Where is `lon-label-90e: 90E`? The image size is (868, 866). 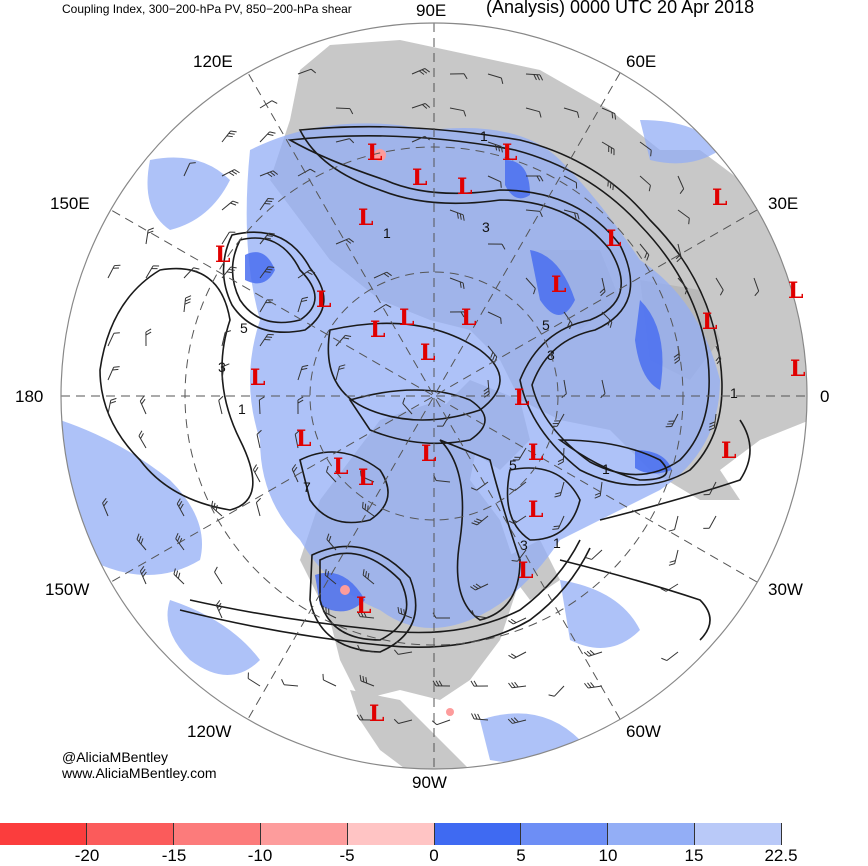 lon-label-90e: 90E is located at coordinates (431, 11).